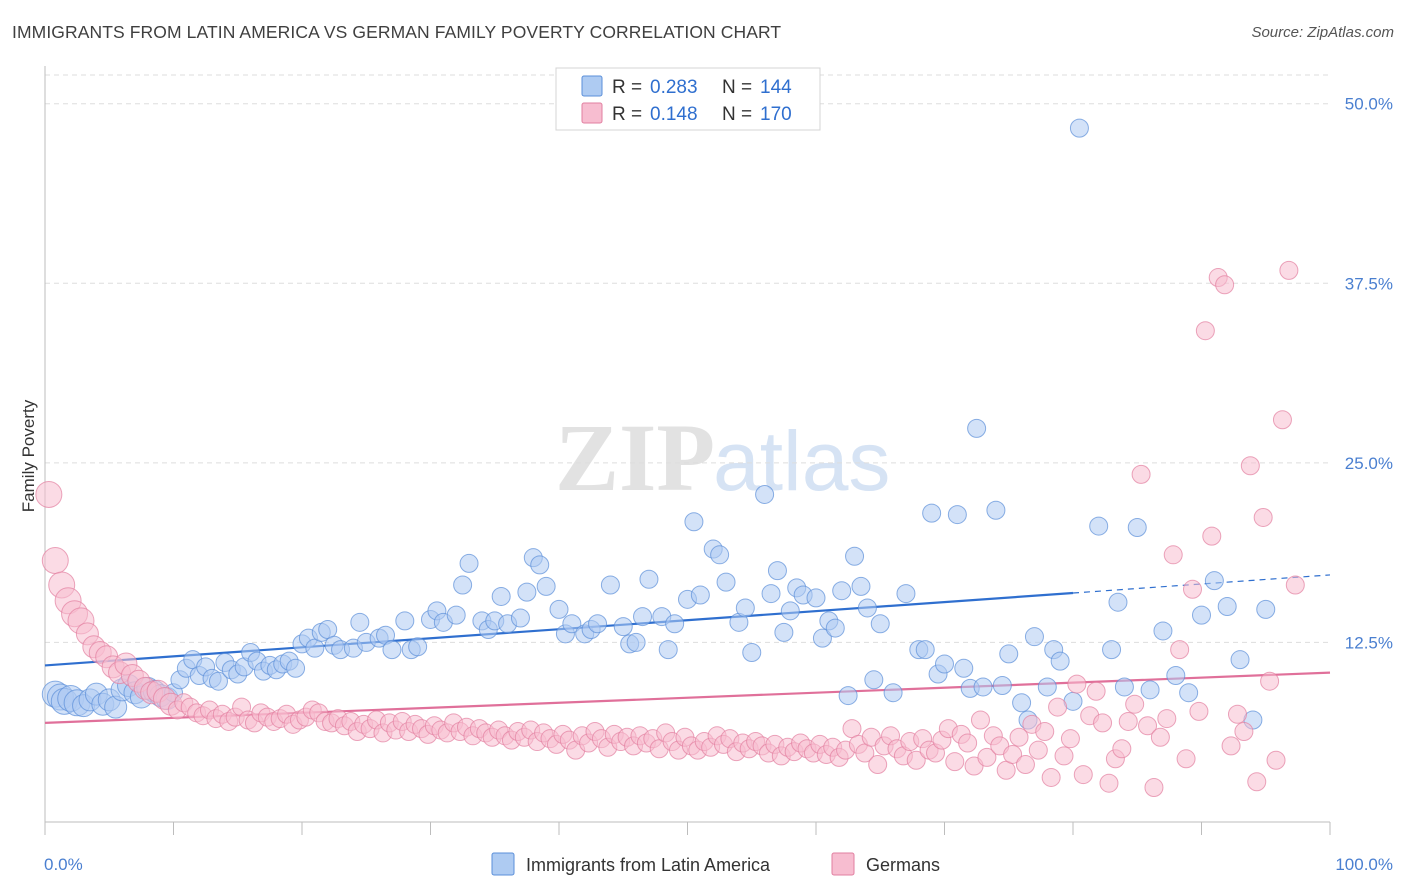  What do you see at coordinates (1369, 283) in the screenshot?
I see `y-tick-label: 37.5%` at bounding box center [1369, 283].